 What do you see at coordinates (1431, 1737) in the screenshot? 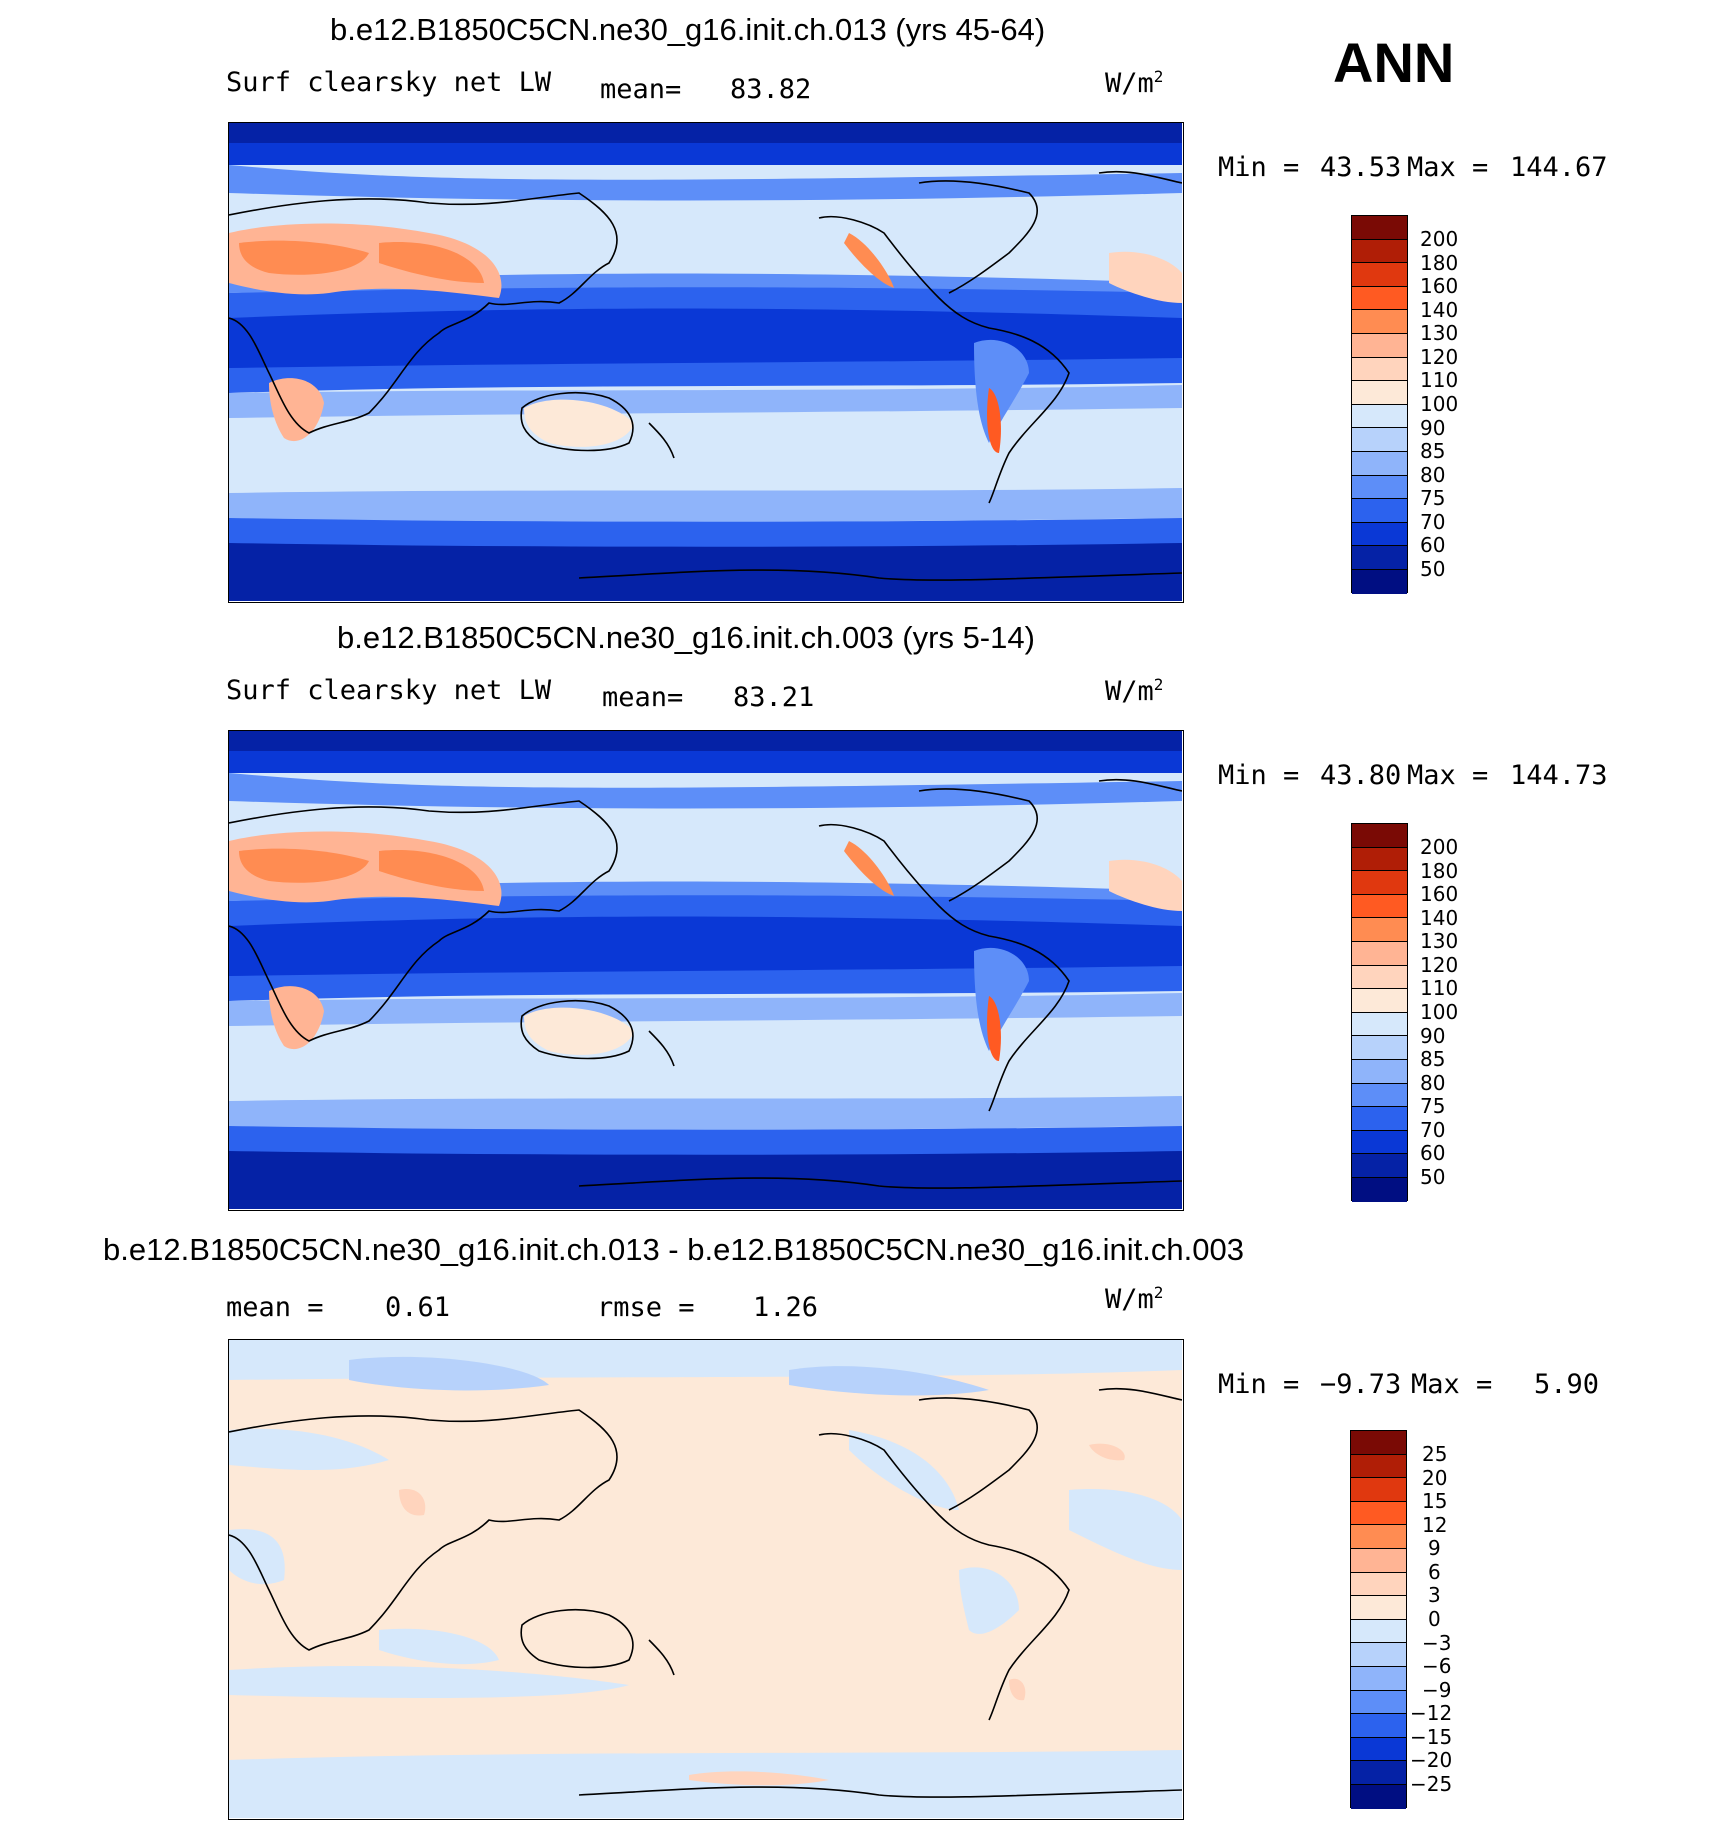
I see `panel3-colorbar-label: −15` at bounding box center [1431, 1737].